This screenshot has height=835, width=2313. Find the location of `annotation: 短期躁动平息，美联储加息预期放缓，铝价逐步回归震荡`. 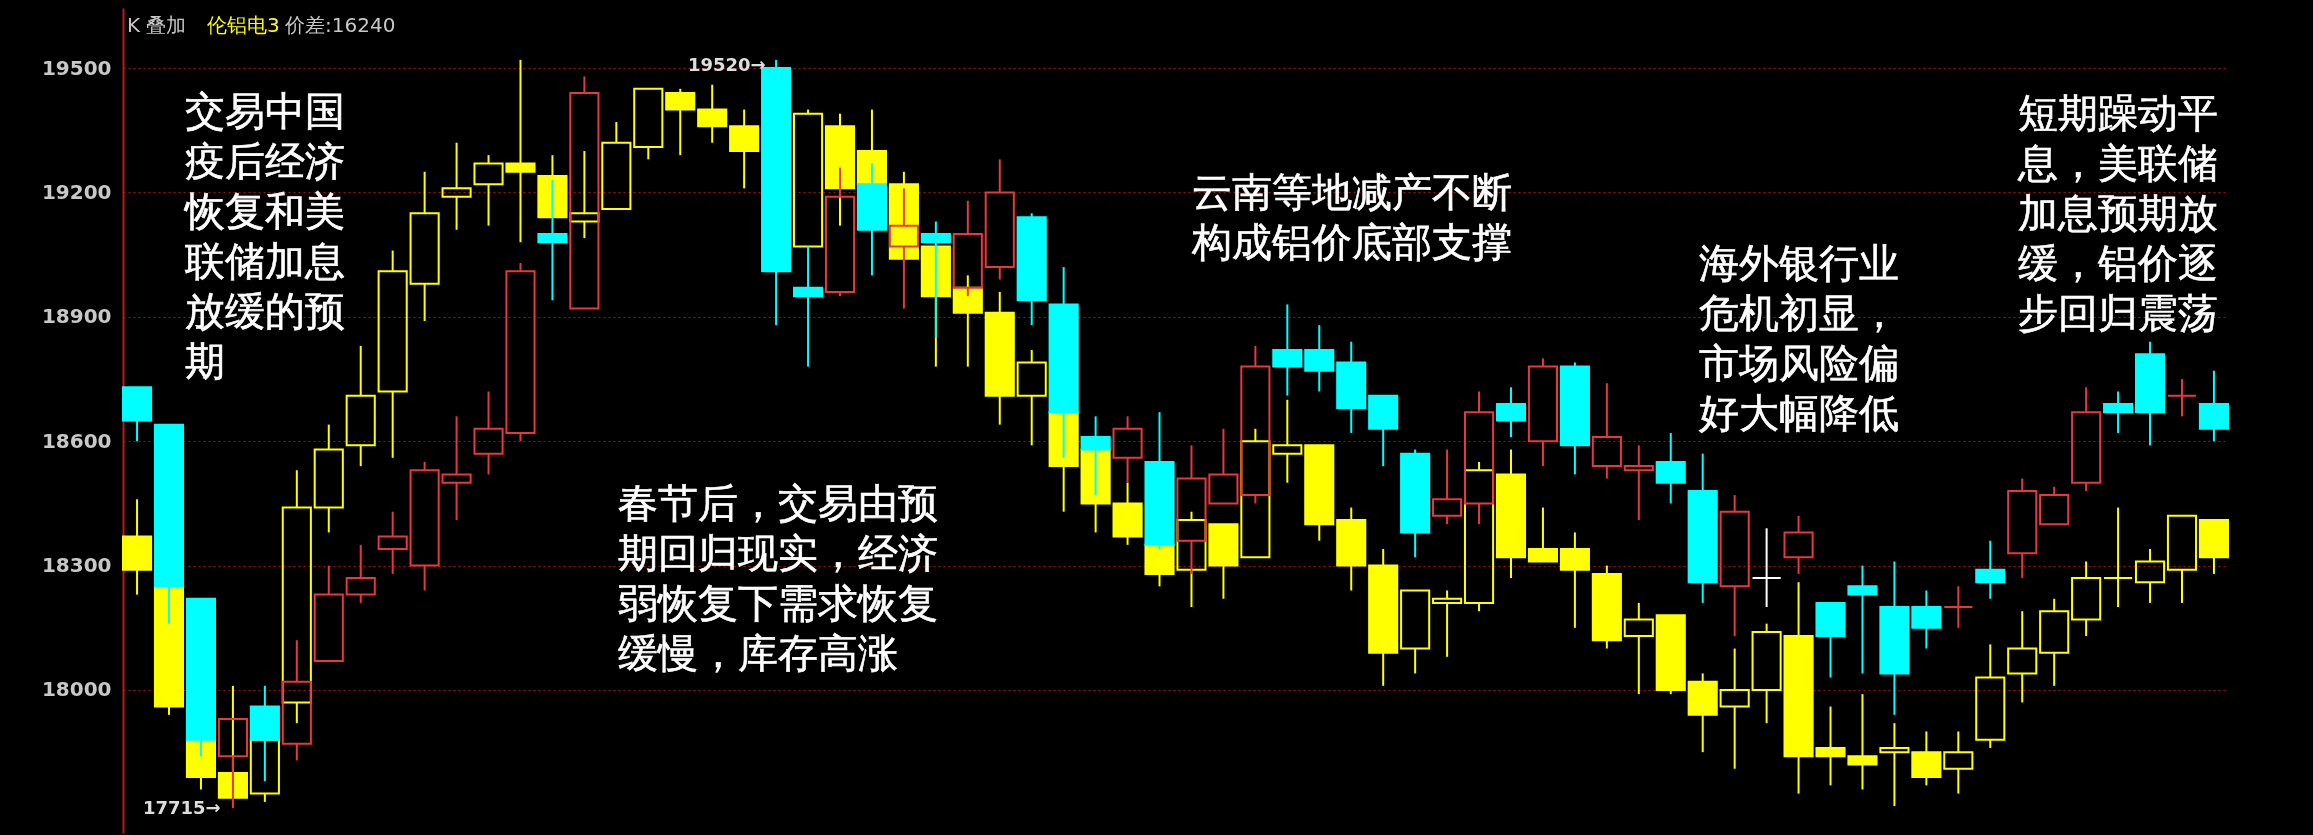

annotation: 短期躁动平息，美联储加息预期放缓，铝价逐步回归震荡 is located at coordinates (2117, 213).